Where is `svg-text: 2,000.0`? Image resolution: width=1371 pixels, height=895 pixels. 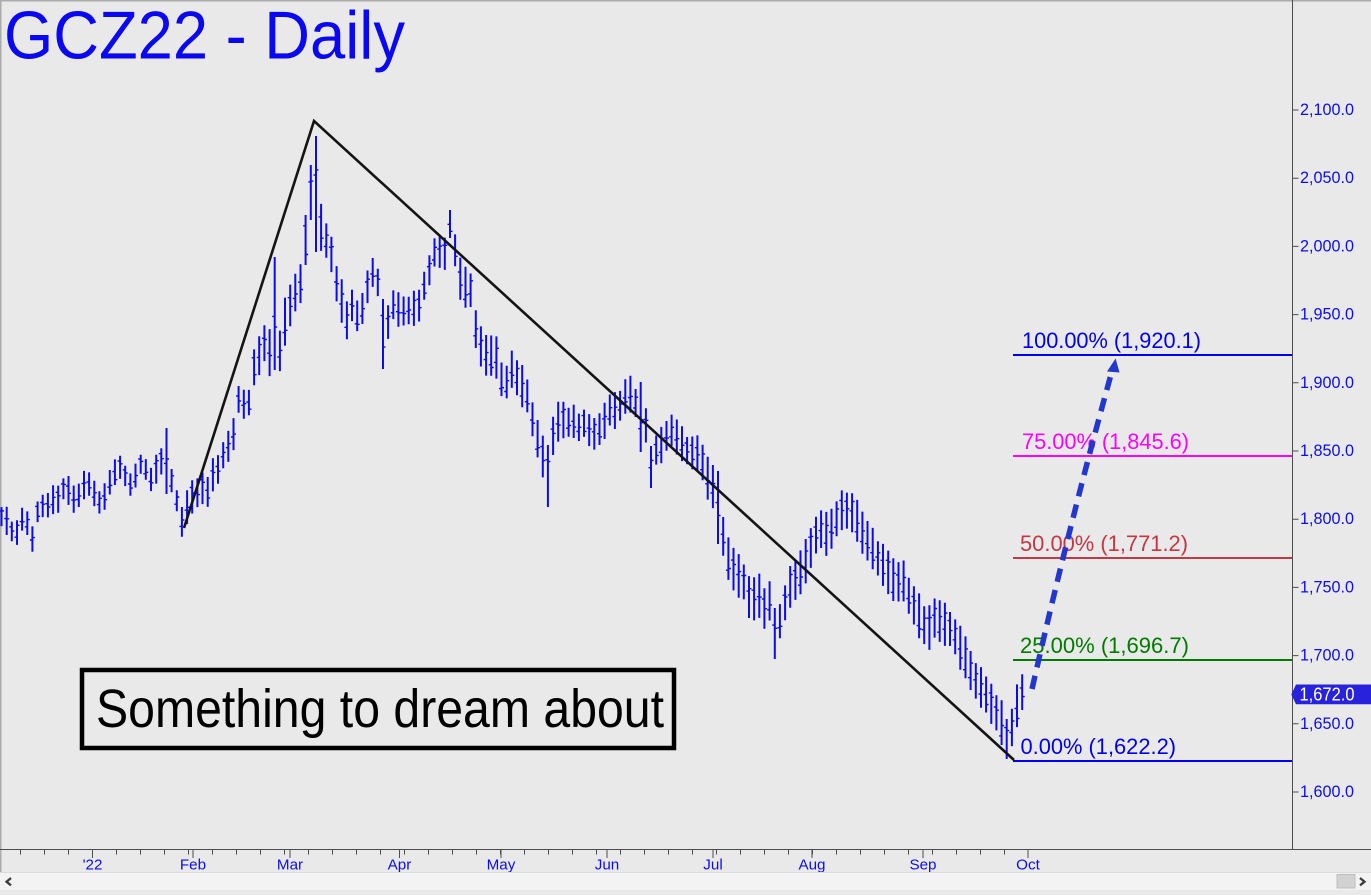
svg-text: 2,000.0 is located at coordinates (1327, 245).